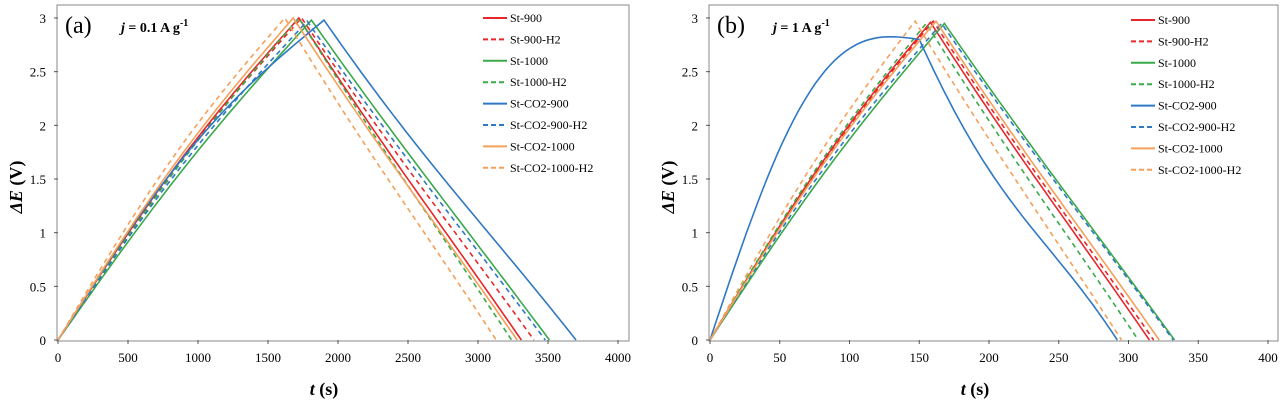 The width and height of the screenshot is (1280, 400). What do you see at coordinates (1268, 357) in the screenshot?
I see `x-tick-label: 400` at bounding box center [1268, 357].